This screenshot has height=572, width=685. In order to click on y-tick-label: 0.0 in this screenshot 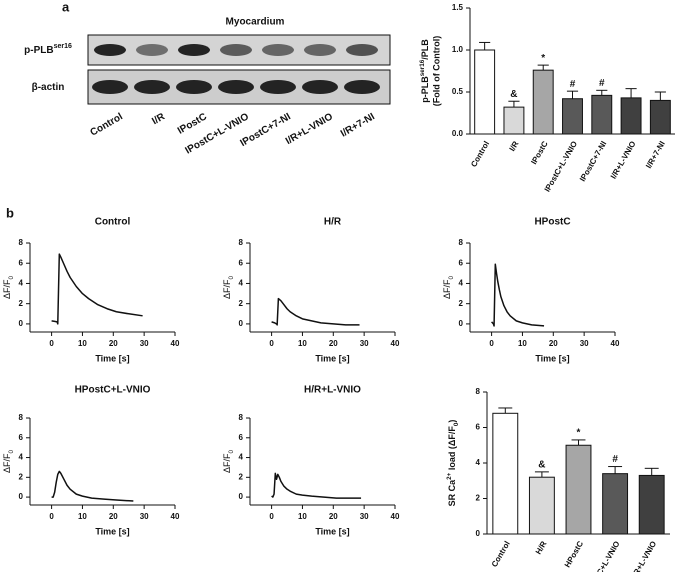, I will do `click(458, 133)`.